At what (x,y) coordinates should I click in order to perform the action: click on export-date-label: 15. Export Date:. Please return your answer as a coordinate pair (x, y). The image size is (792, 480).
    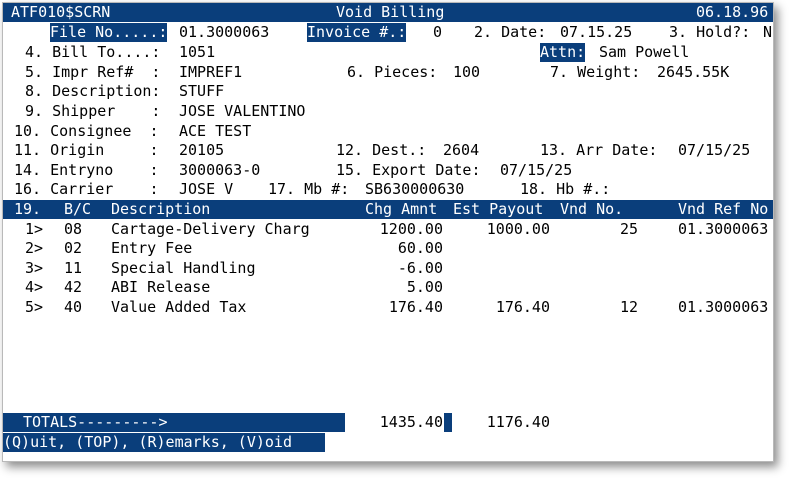
    Looking at the image, I should click on (408, 170).